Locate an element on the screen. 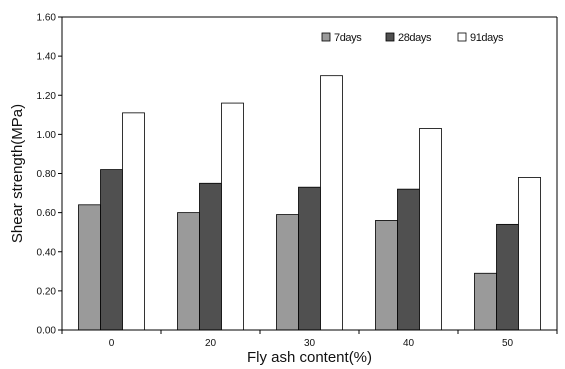 This screenshot has height=369, width=565. legend-swatch-7days is located at coordinates (326, 37).